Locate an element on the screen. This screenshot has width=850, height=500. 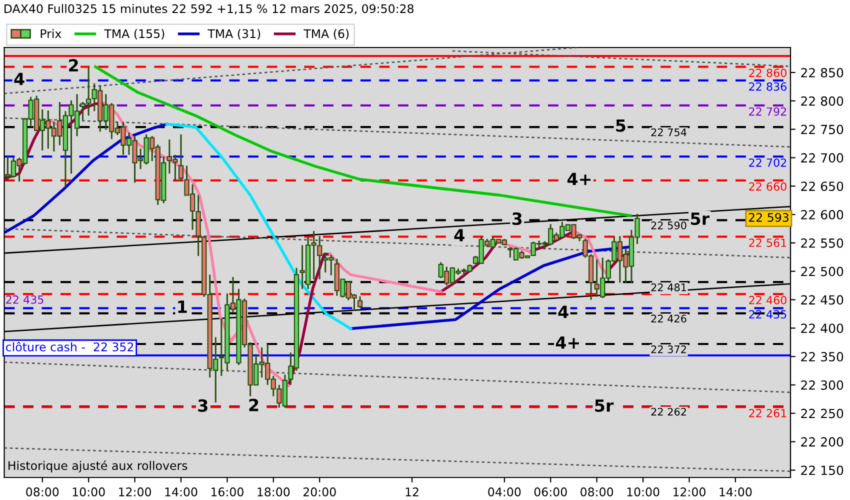
ref-line-label: 22 860 is located at coordinates (767, 73).